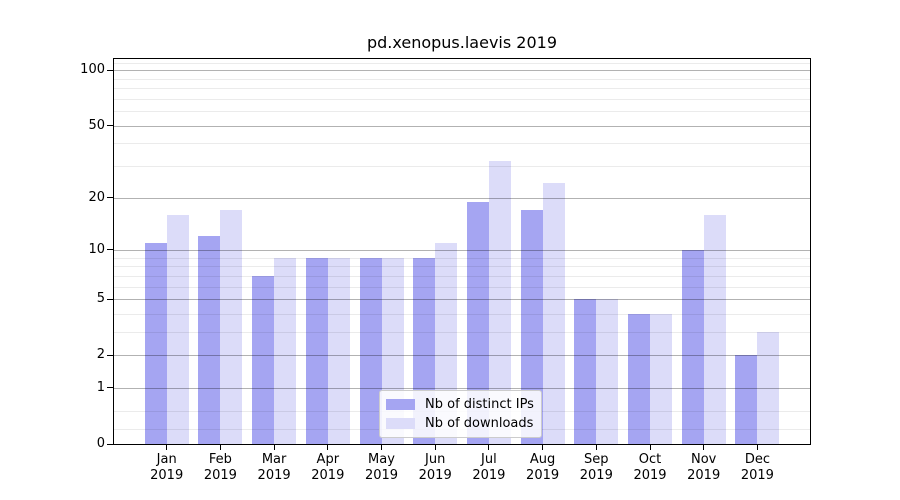  What do you see at coordinates (274, 447) in the screenshot?
I see `x-tick-mark-mar` at bounding box center [274, 447].